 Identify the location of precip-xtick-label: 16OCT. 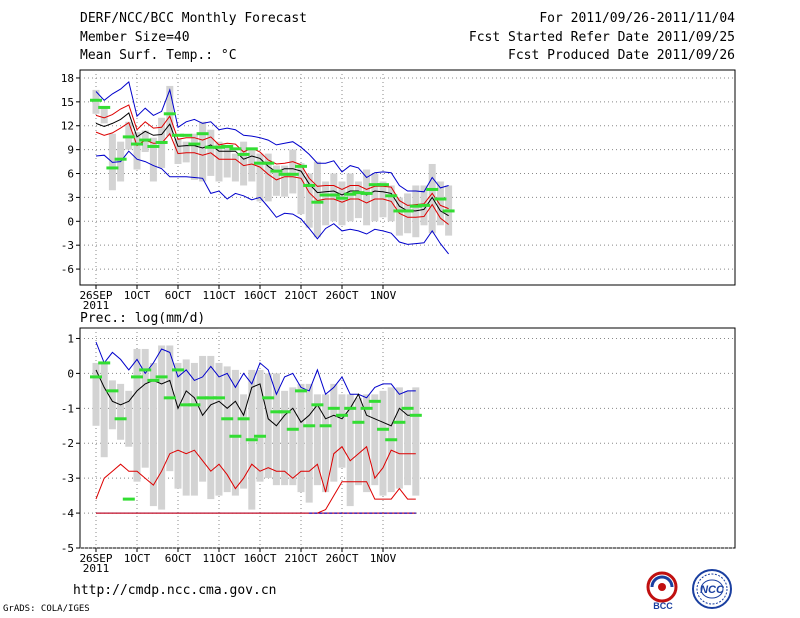
(259, 558).